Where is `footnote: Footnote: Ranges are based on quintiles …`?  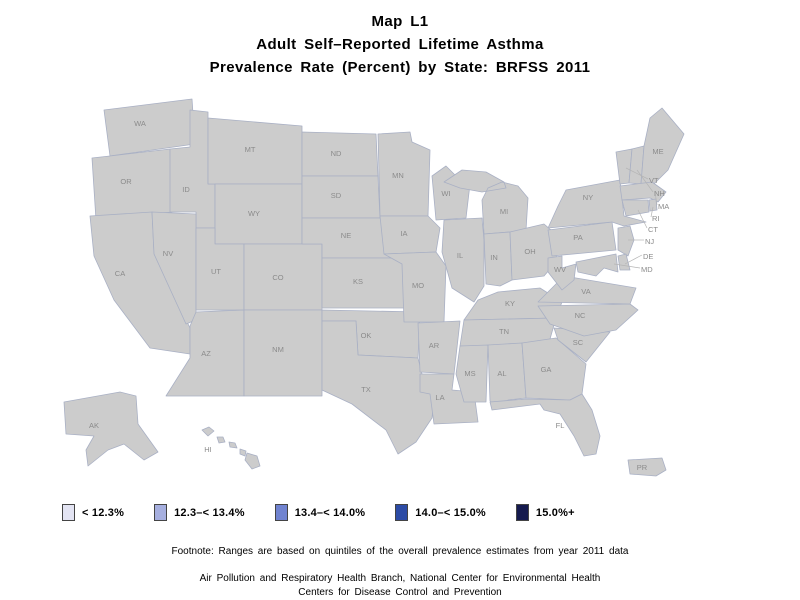 footnote: Footnote: Ranges are based on quintiles … is located at coordinates (400, 551).